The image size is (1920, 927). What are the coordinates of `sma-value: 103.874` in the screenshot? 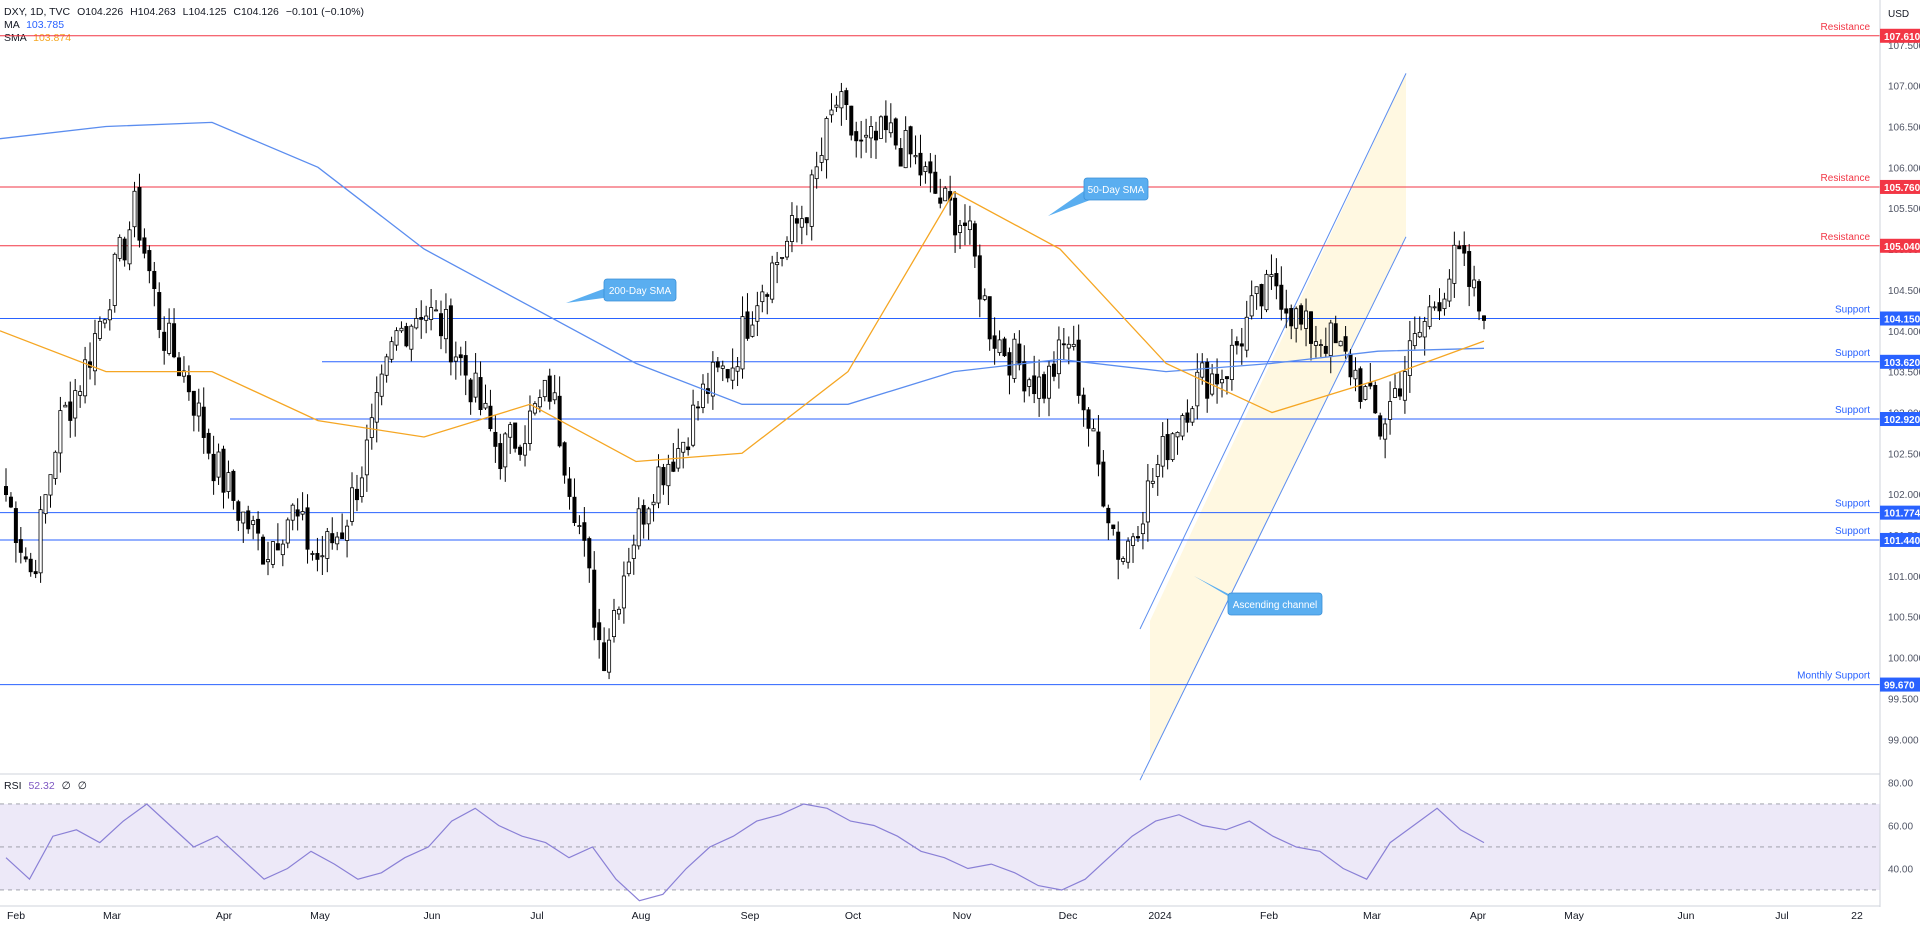 It's located at (52, 38).